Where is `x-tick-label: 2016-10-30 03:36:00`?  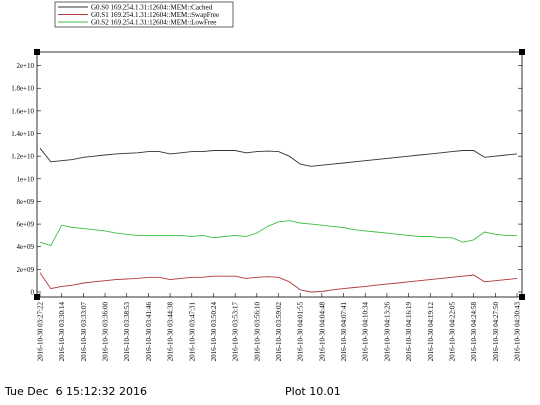
x-tick-label: 2016-10-30 03:36:00 is located at coordinates (106, 332).